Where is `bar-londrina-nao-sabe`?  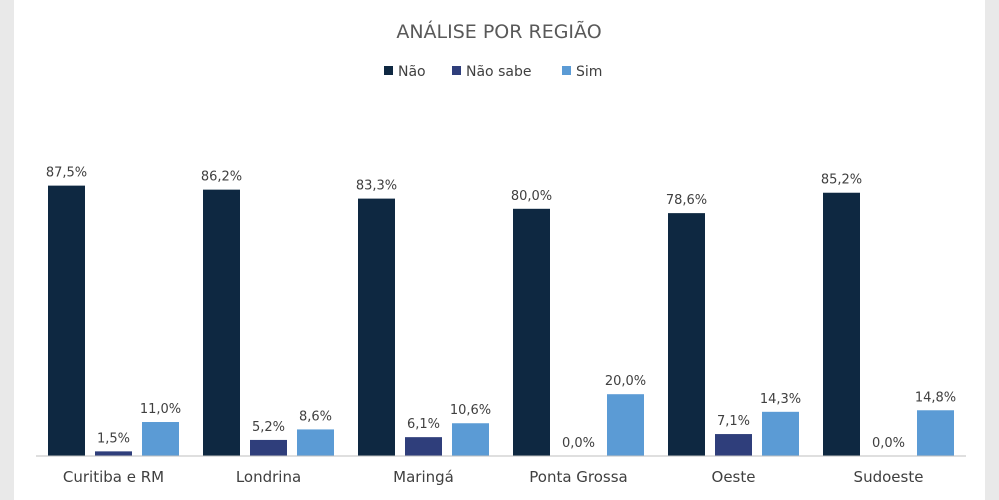 bar-londrina-nao-sabe is located at coordinates (268, 447).